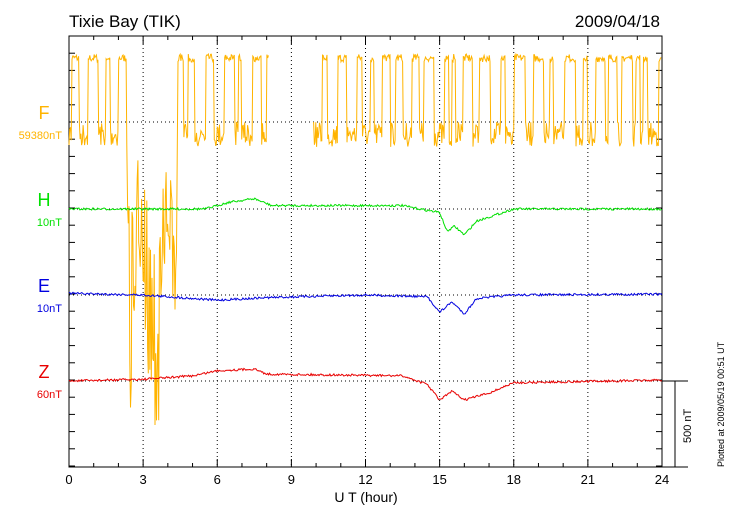 Image resolution: width=730 pixels, height=520 pixels. Describe the element at coordinates (365, 303) in the screenshot. I see `series-trace-E` at that location.